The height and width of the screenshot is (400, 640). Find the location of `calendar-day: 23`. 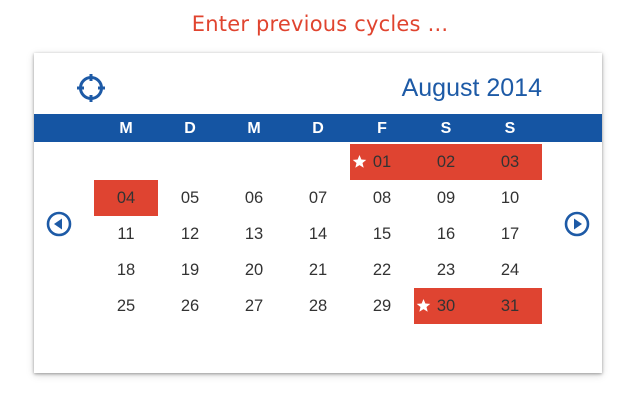

calendar-day: 23 is located at coordinates (446, 270).